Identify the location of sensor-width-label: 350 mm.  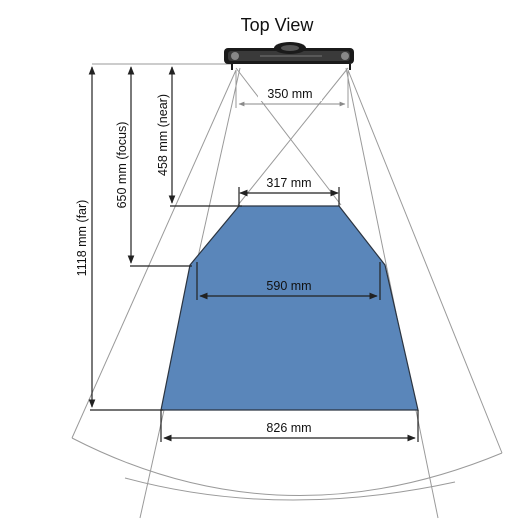
(289, 94).